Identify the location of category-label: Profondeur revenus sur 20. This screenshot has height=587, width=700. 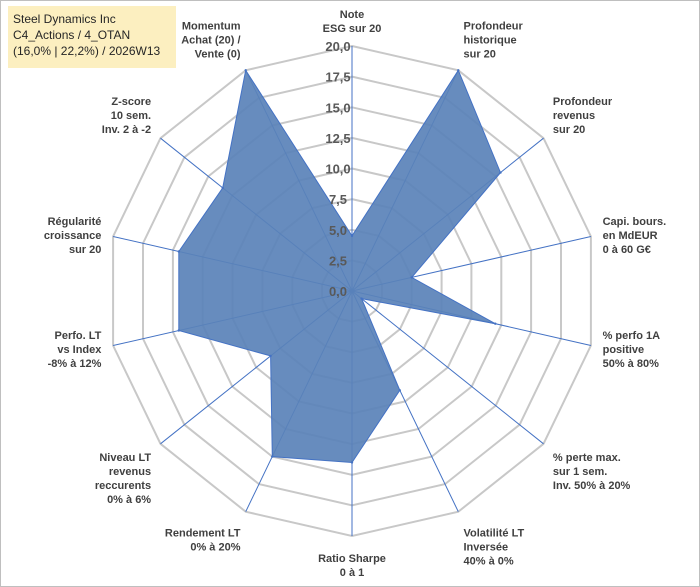
(583, 116).